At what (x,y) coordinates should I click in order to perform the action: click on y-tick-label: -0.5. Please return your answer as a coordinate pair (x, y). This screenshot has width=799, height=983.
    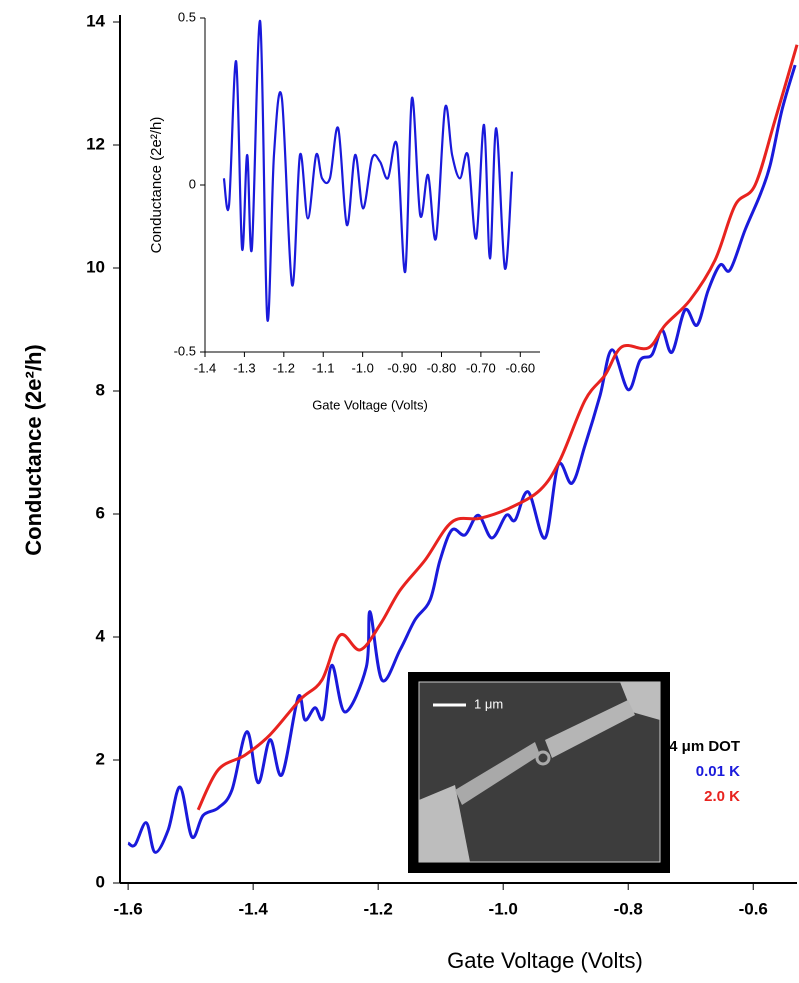
    Looking at the image, I should click on (185, 350).